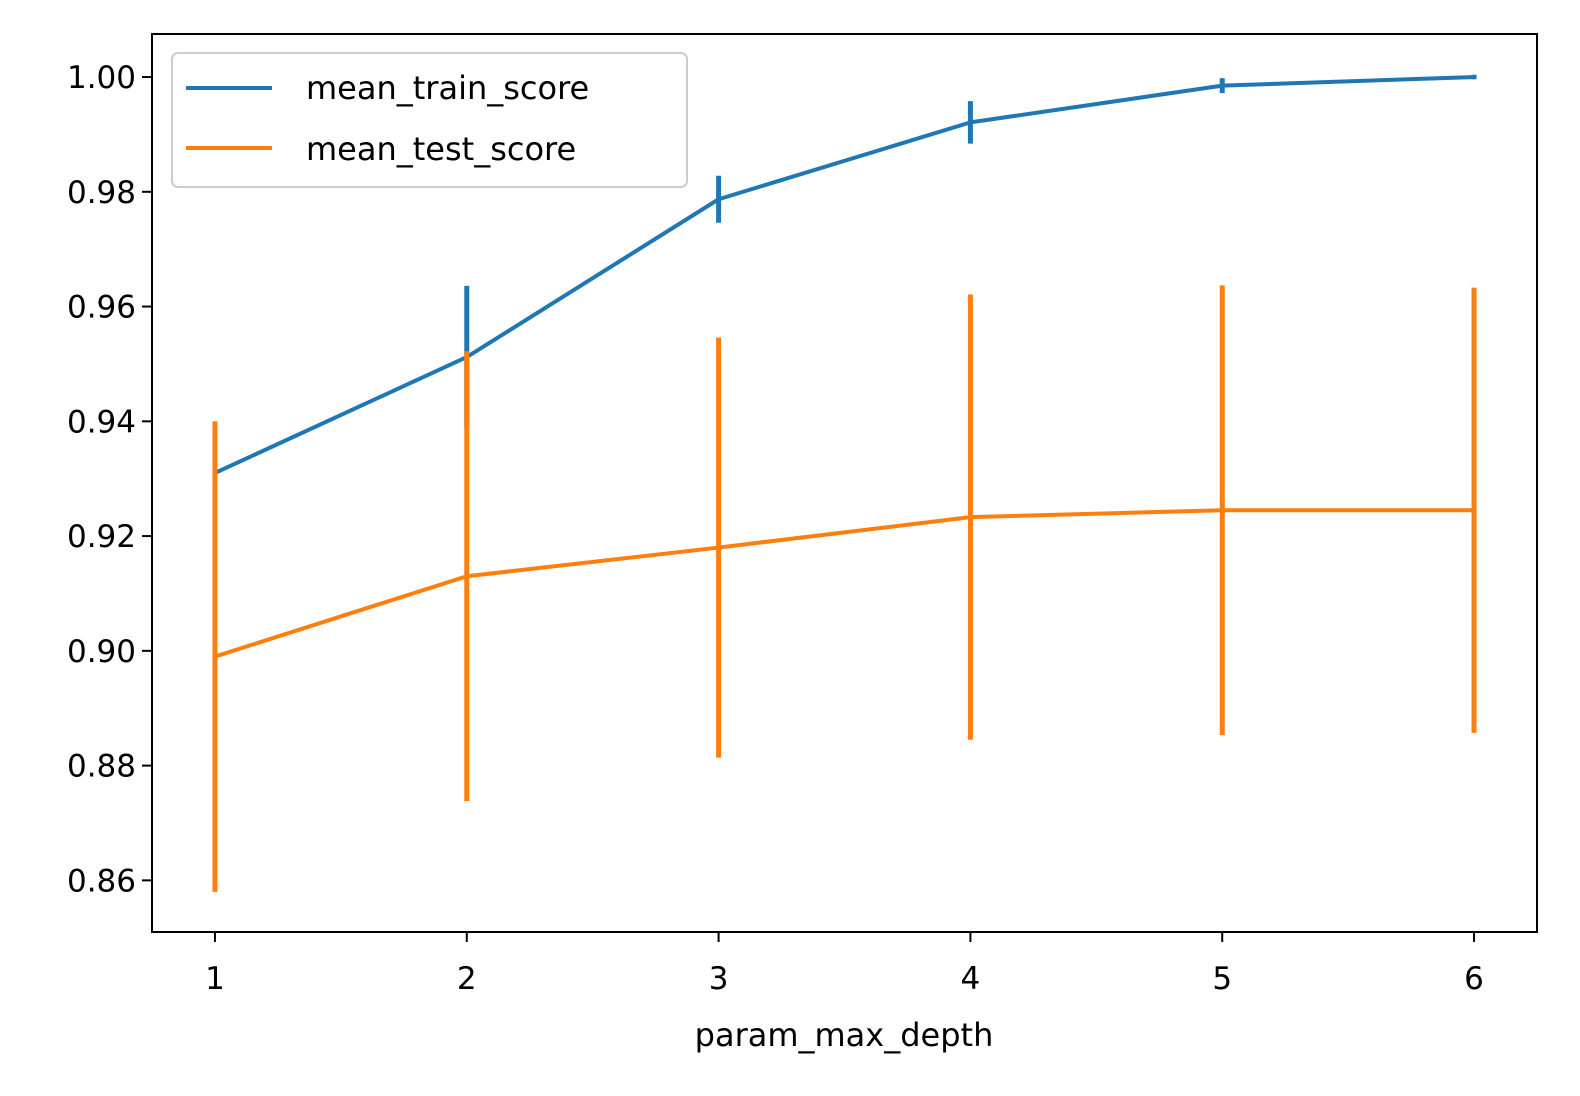 The image size is (1580, 1096). Describe the element at coordinates (101, 308) in the screenshot. I see `y-tick-label: 0.96` at that location.